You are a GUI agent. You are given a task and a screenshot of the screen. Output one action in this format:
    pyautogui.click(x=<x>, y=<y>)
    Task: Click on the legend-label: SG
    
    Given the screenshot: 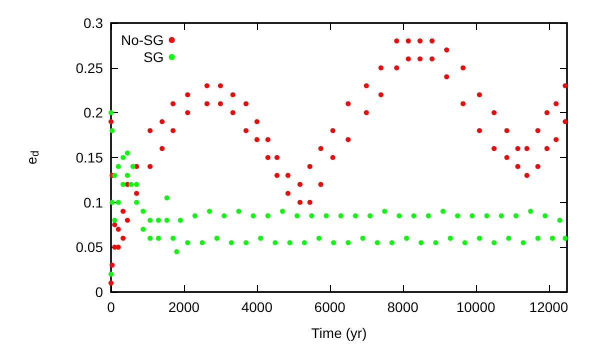 What is the action you would take?
    pyautogui.click(x=154, y=57)
    